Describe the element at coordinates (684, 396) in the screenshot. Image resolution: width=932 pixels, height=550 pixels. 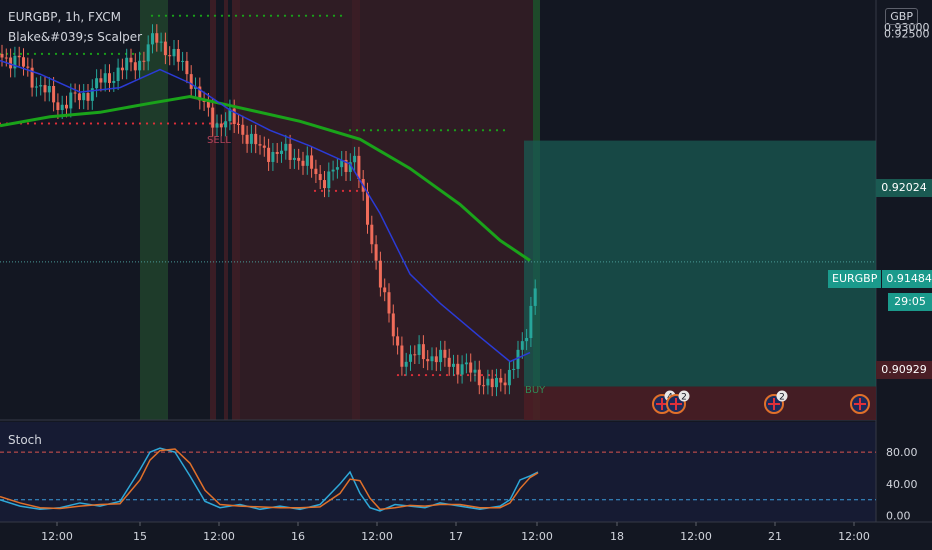
I see `event-count-badge` at that location.